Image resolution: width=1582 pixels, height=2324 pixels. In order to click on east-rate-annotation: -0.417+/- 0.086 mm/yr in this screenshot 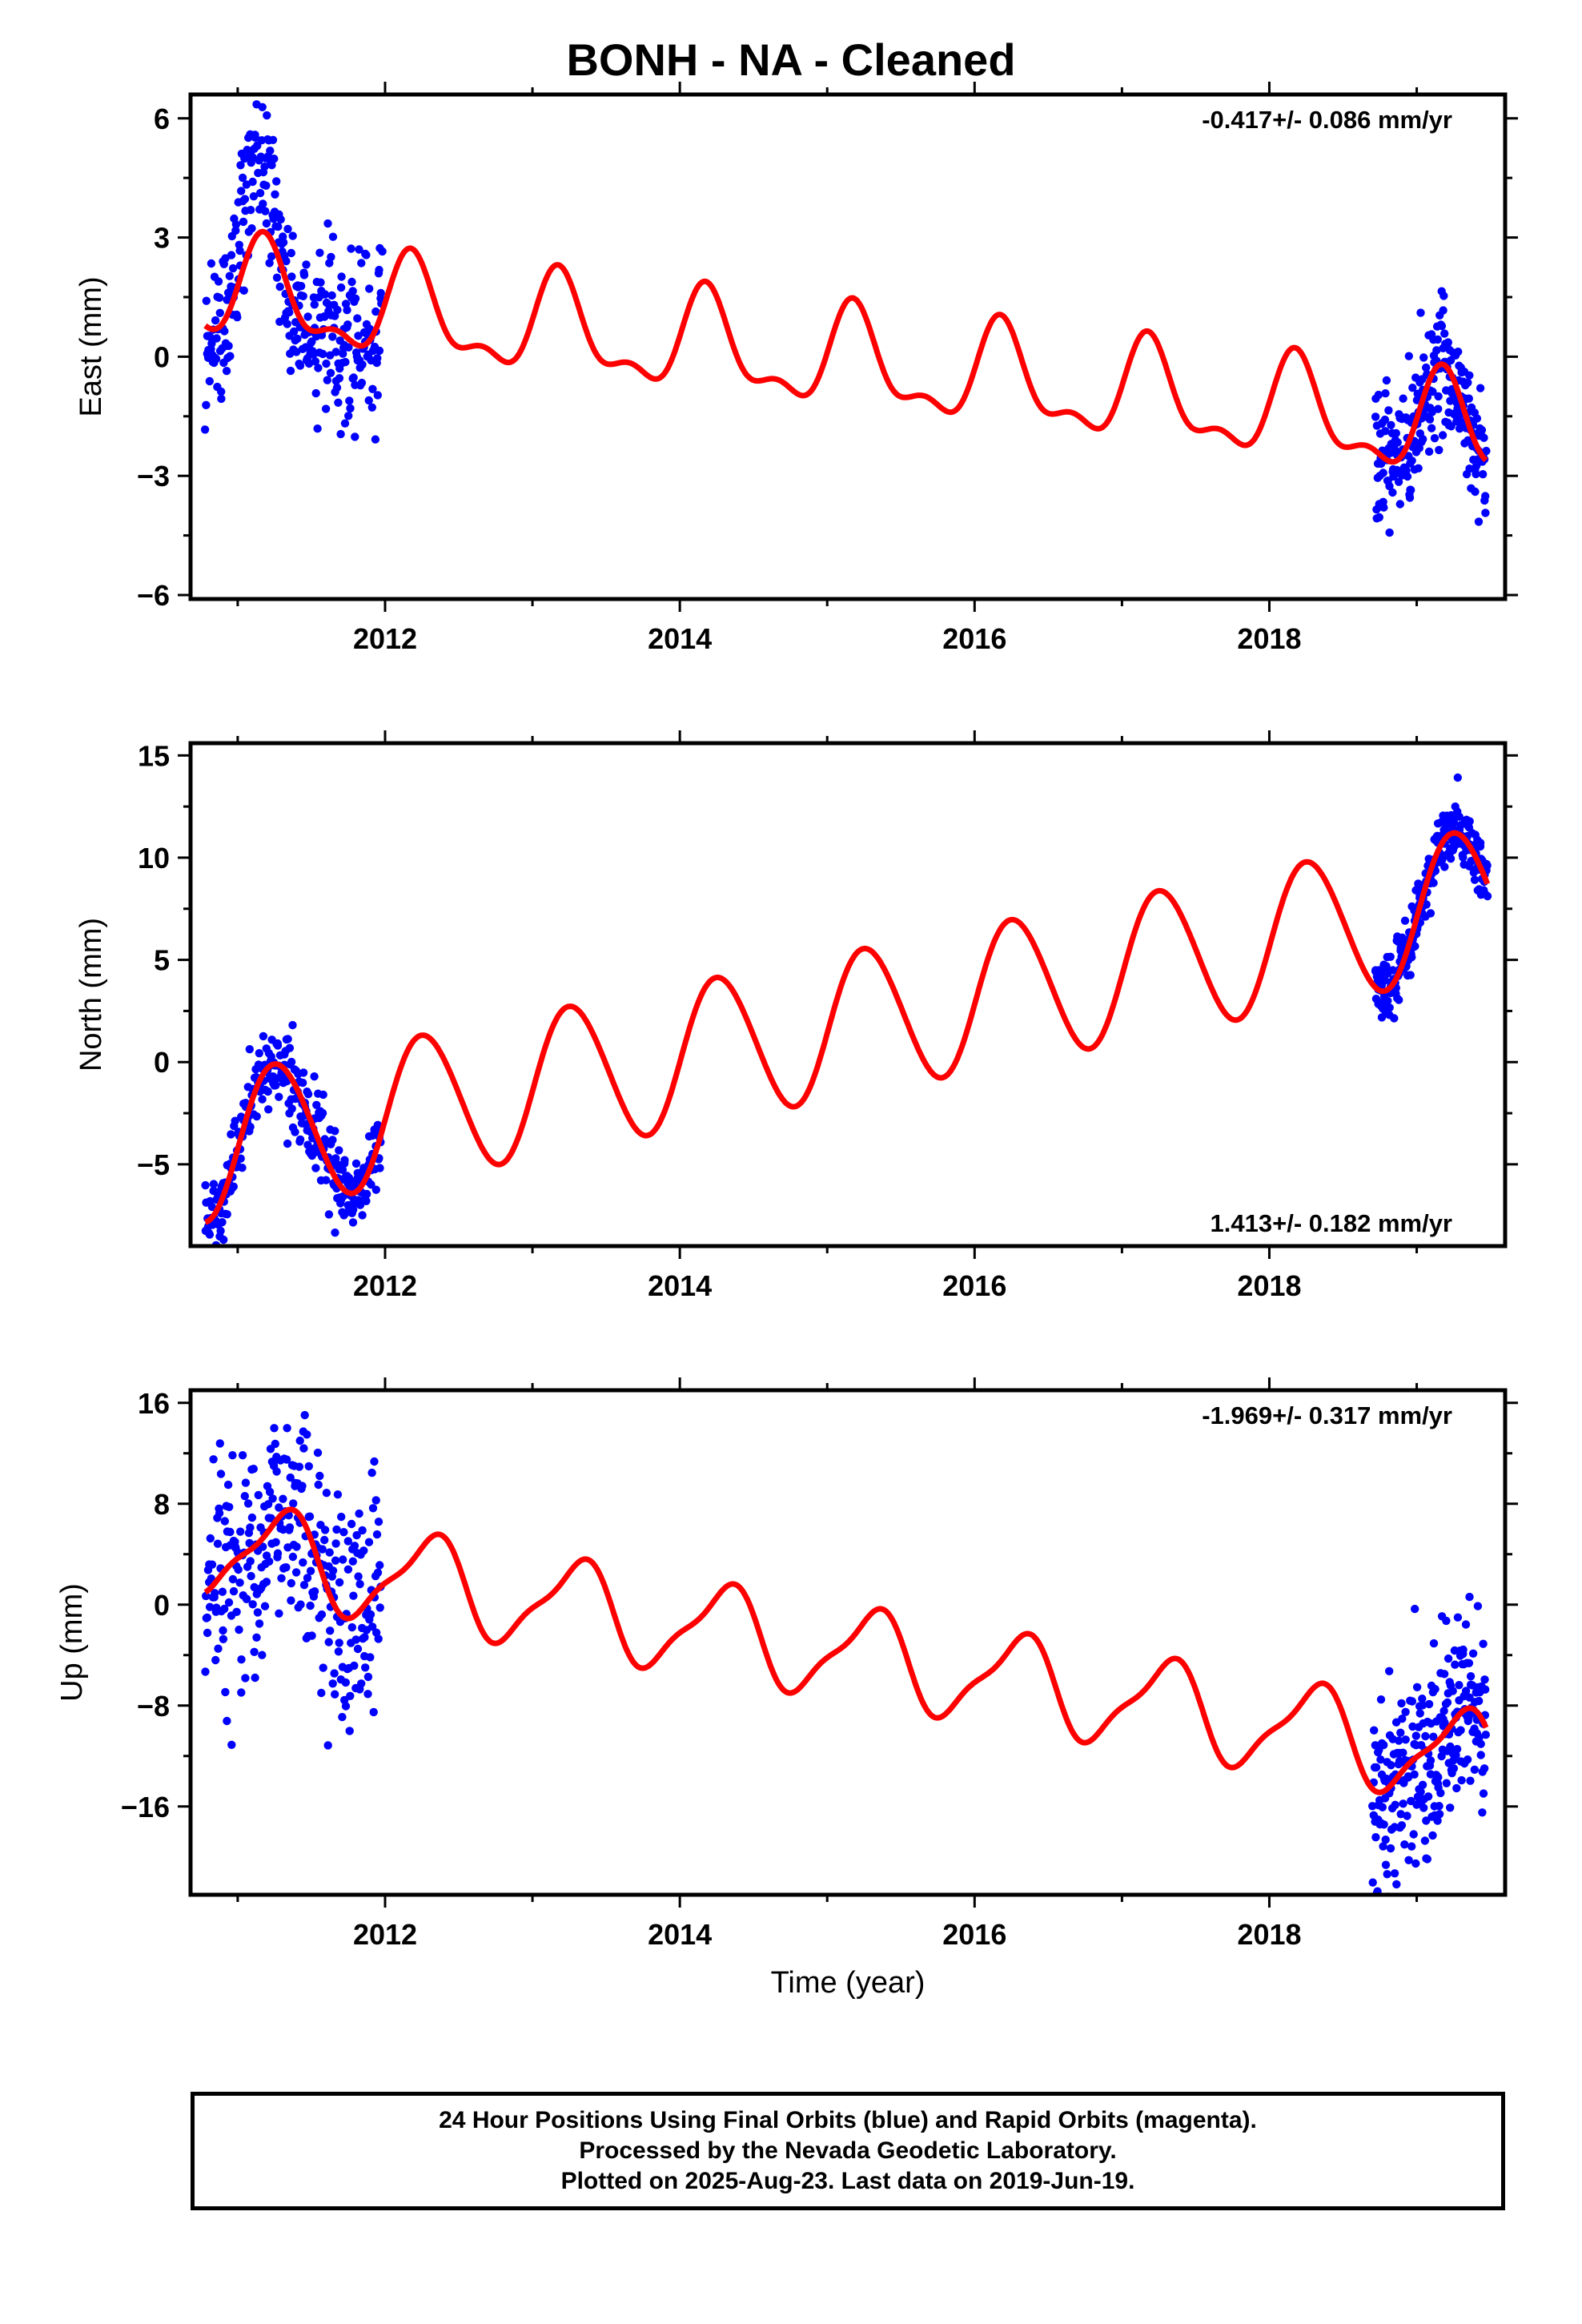, I will do `click(1327, 120)`.